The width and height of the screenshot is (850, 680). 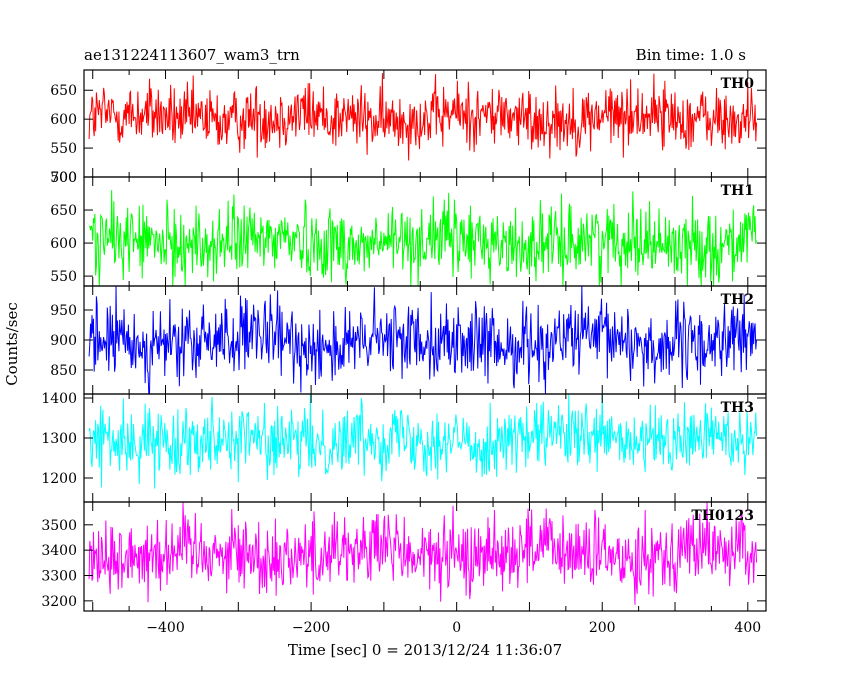 I want to click on y-tick-label-th1: 650, so click(x=63, y=211).